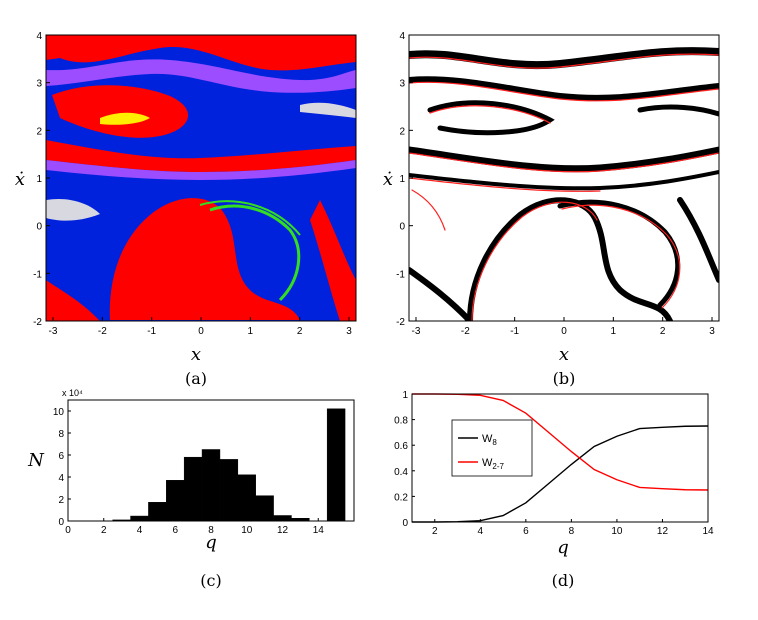 The height and width of the screenshot is (620, 758). What do you see at coordinates (196, 354) in the screenshot?
I see `xlabel-a: x` at bounding box center [196, 354].